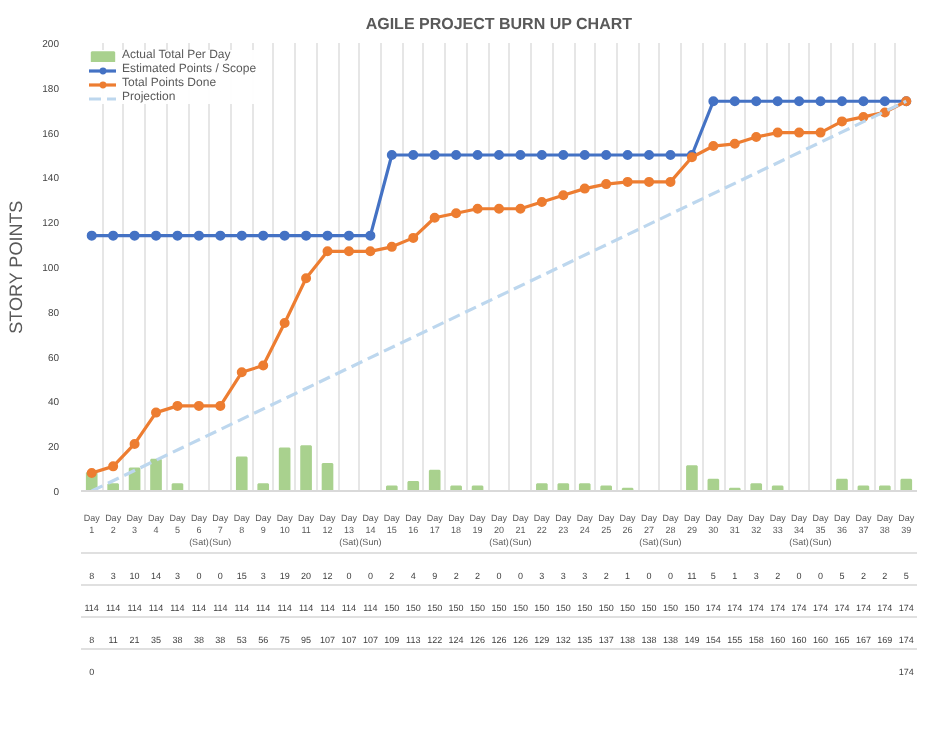  I want to click on chart-title: AGILE PROJECT BURN UP CHART, so click(499, 24).